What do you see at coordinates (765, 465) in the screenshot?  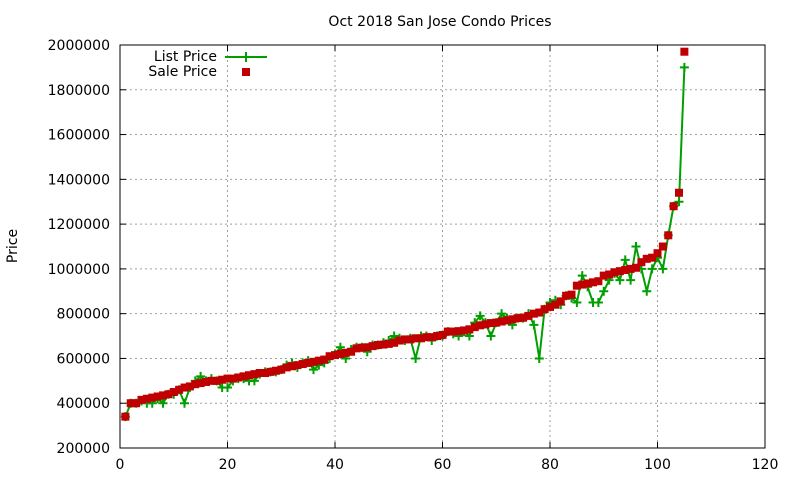 I see `x-tick-label: 120` at bounding box center [765, 465].